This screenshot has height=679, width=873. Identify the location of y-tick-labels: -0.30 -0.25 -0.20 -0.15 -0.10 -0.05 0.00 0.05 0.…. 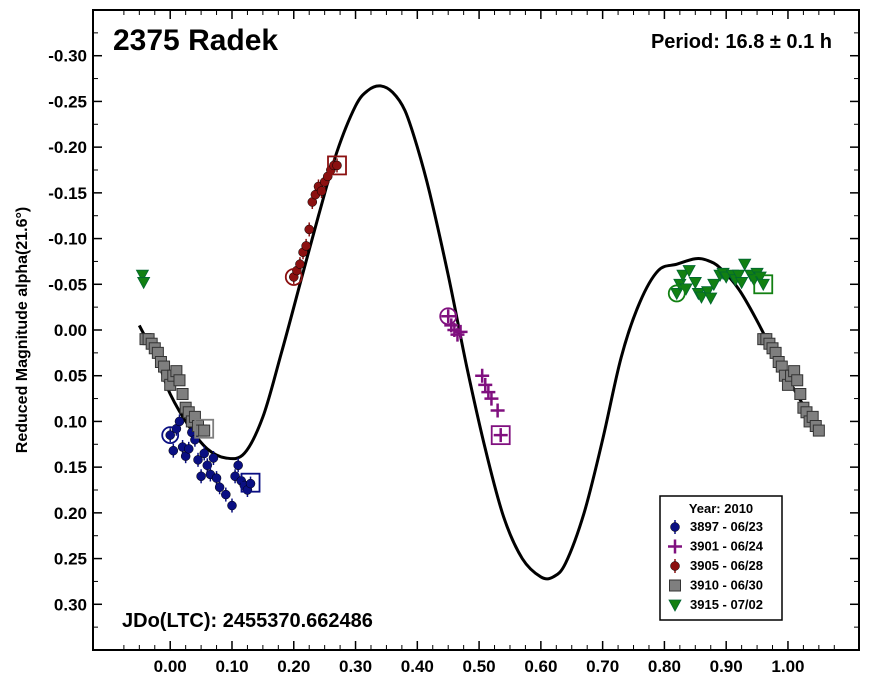
(67, 331).